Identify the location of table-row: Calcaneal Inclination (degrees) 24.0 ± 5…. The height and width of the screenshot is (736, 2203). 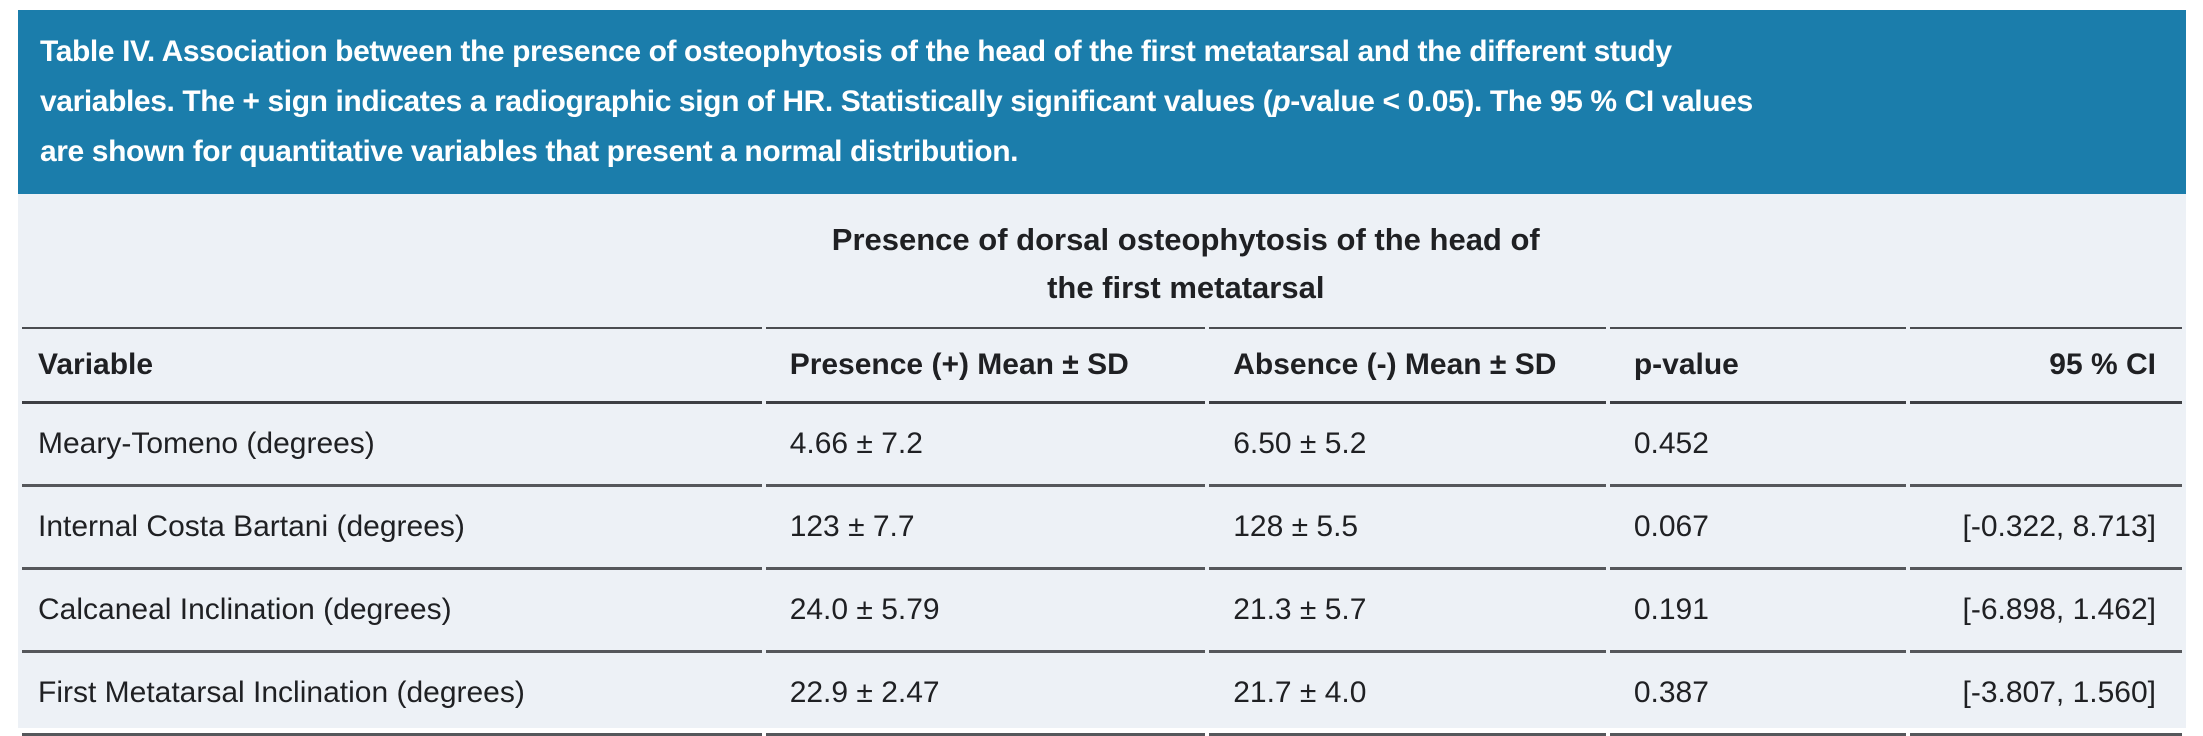
(1102, 611).